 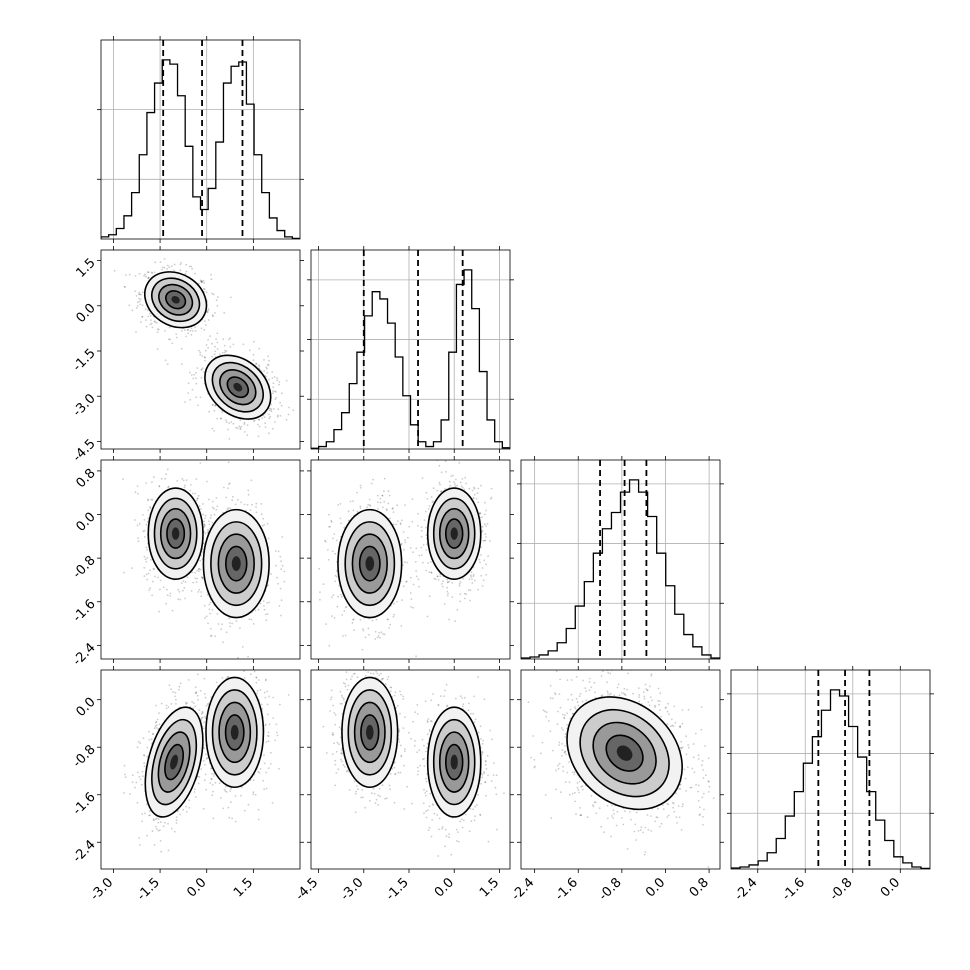 What do you see at coordinates (620, 569) in the screenshot?
I see `histogram-step` at bounding box center [620, 569].